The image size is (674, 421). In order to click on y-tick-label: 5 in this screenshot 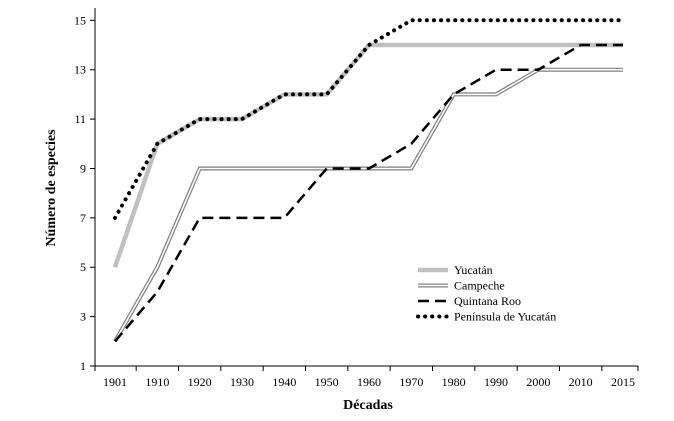, I will do `click(83, 267)`.